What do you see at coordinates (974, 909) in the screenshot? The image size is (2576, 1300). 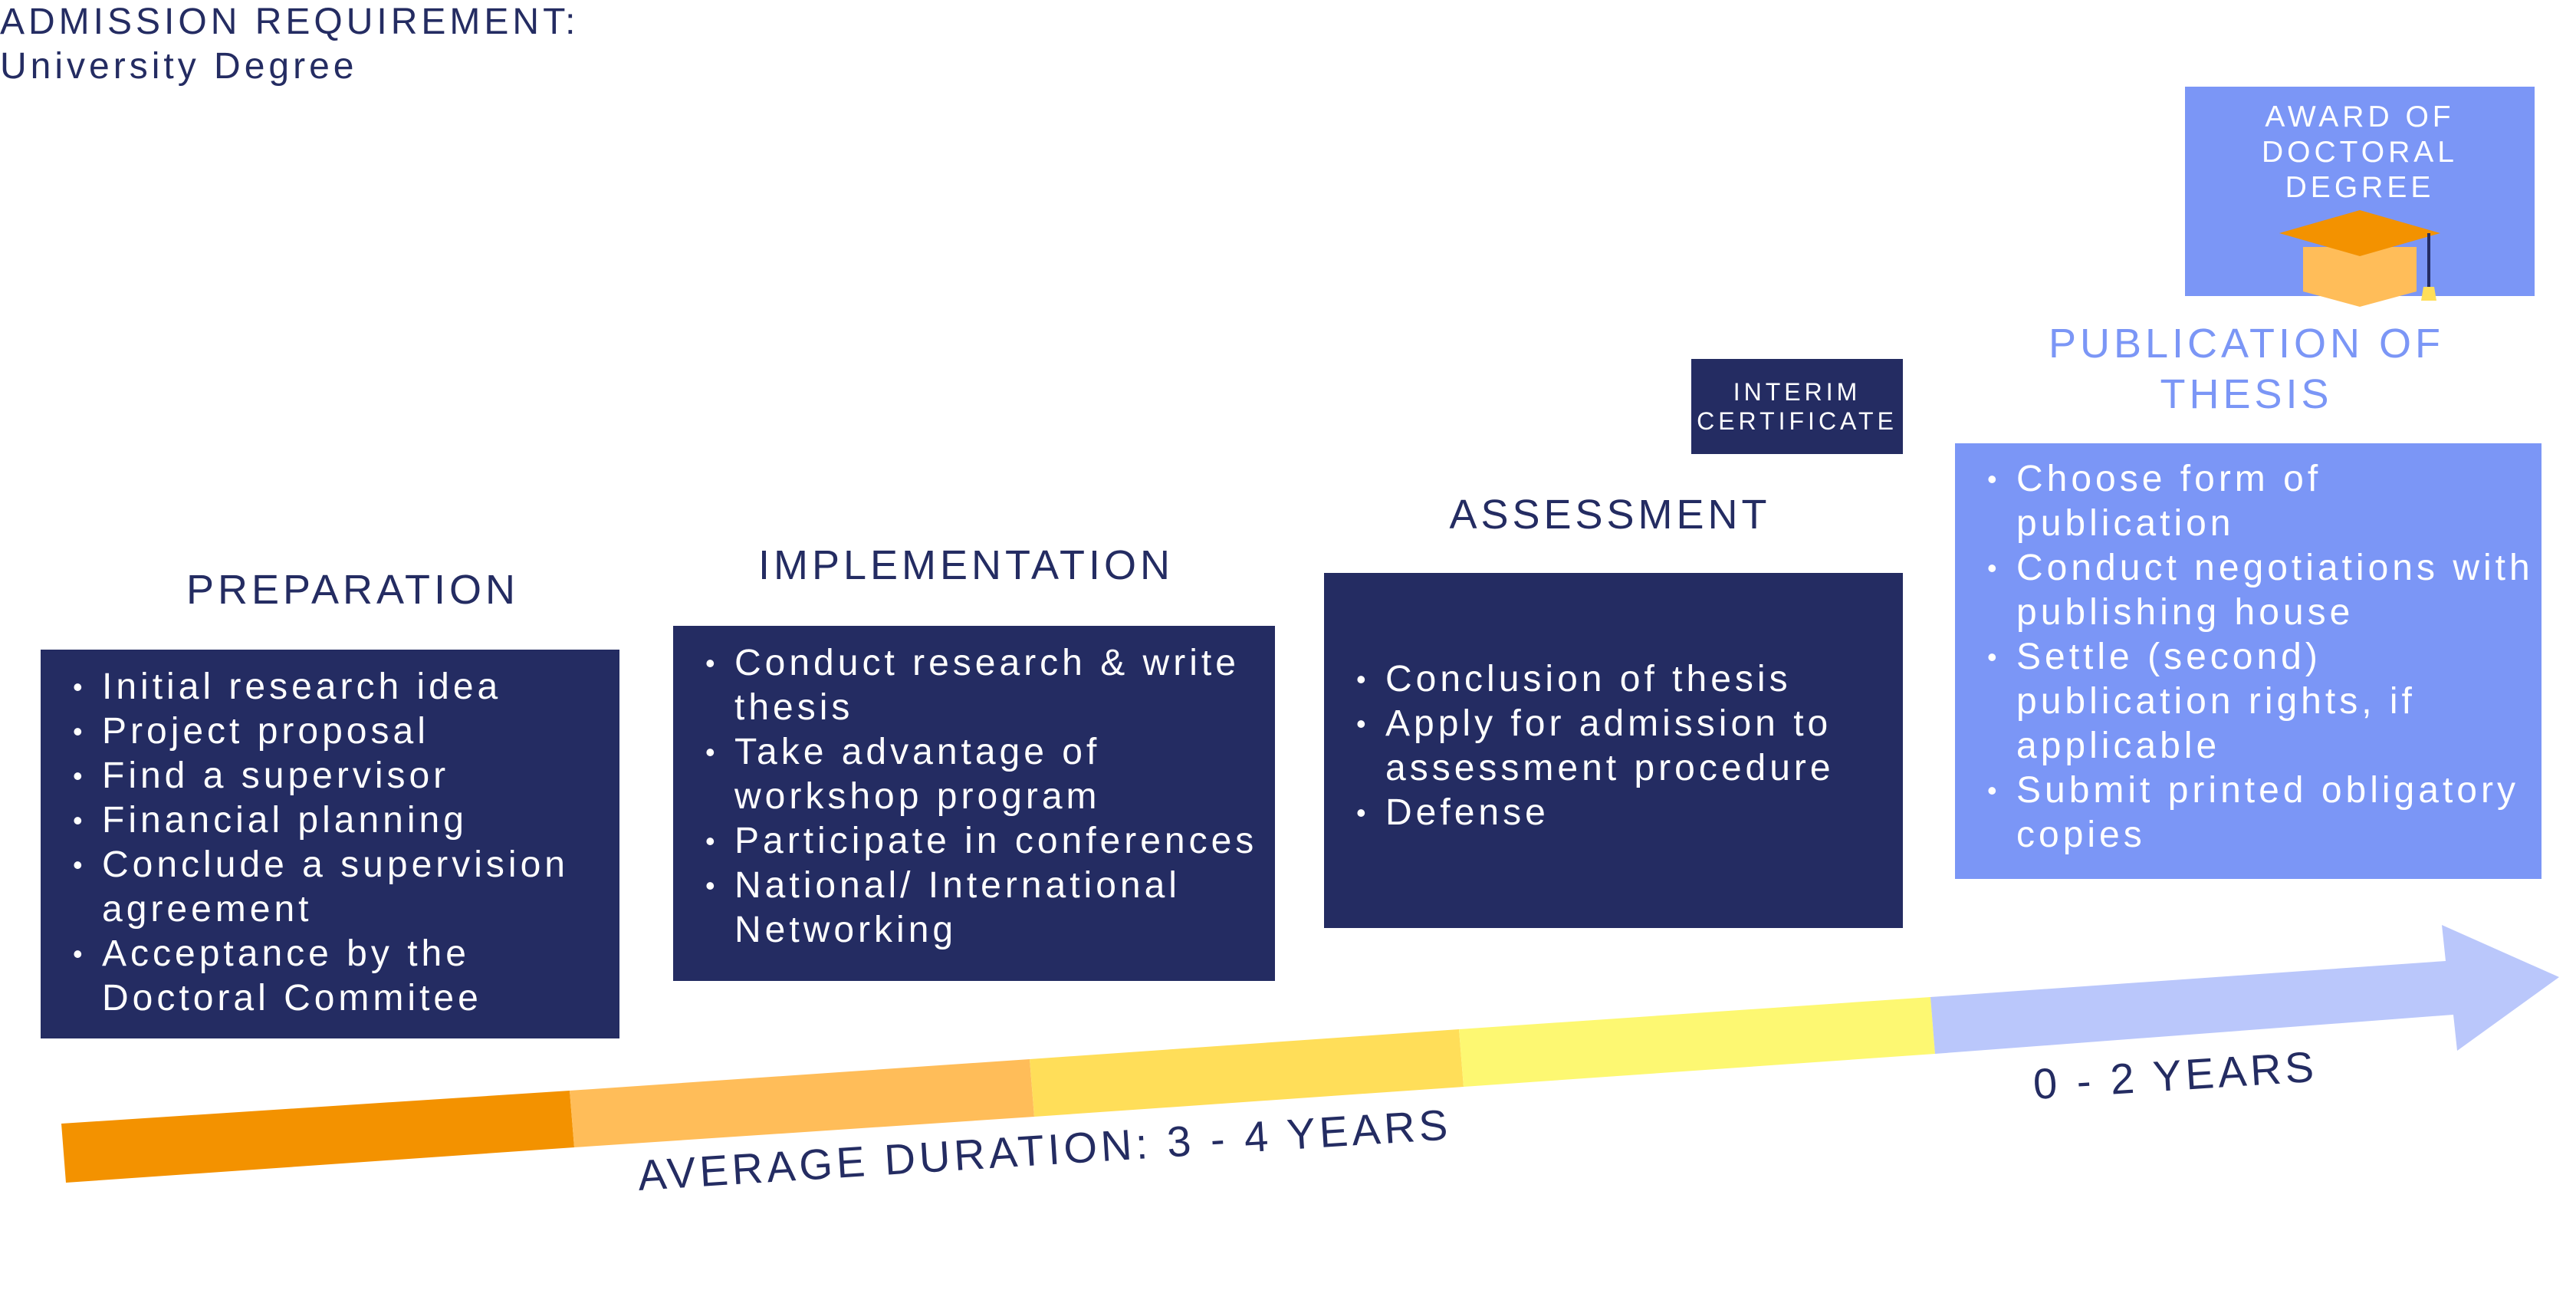 I see `list-item: National/ International Networking` at bounding box center [974, 909].